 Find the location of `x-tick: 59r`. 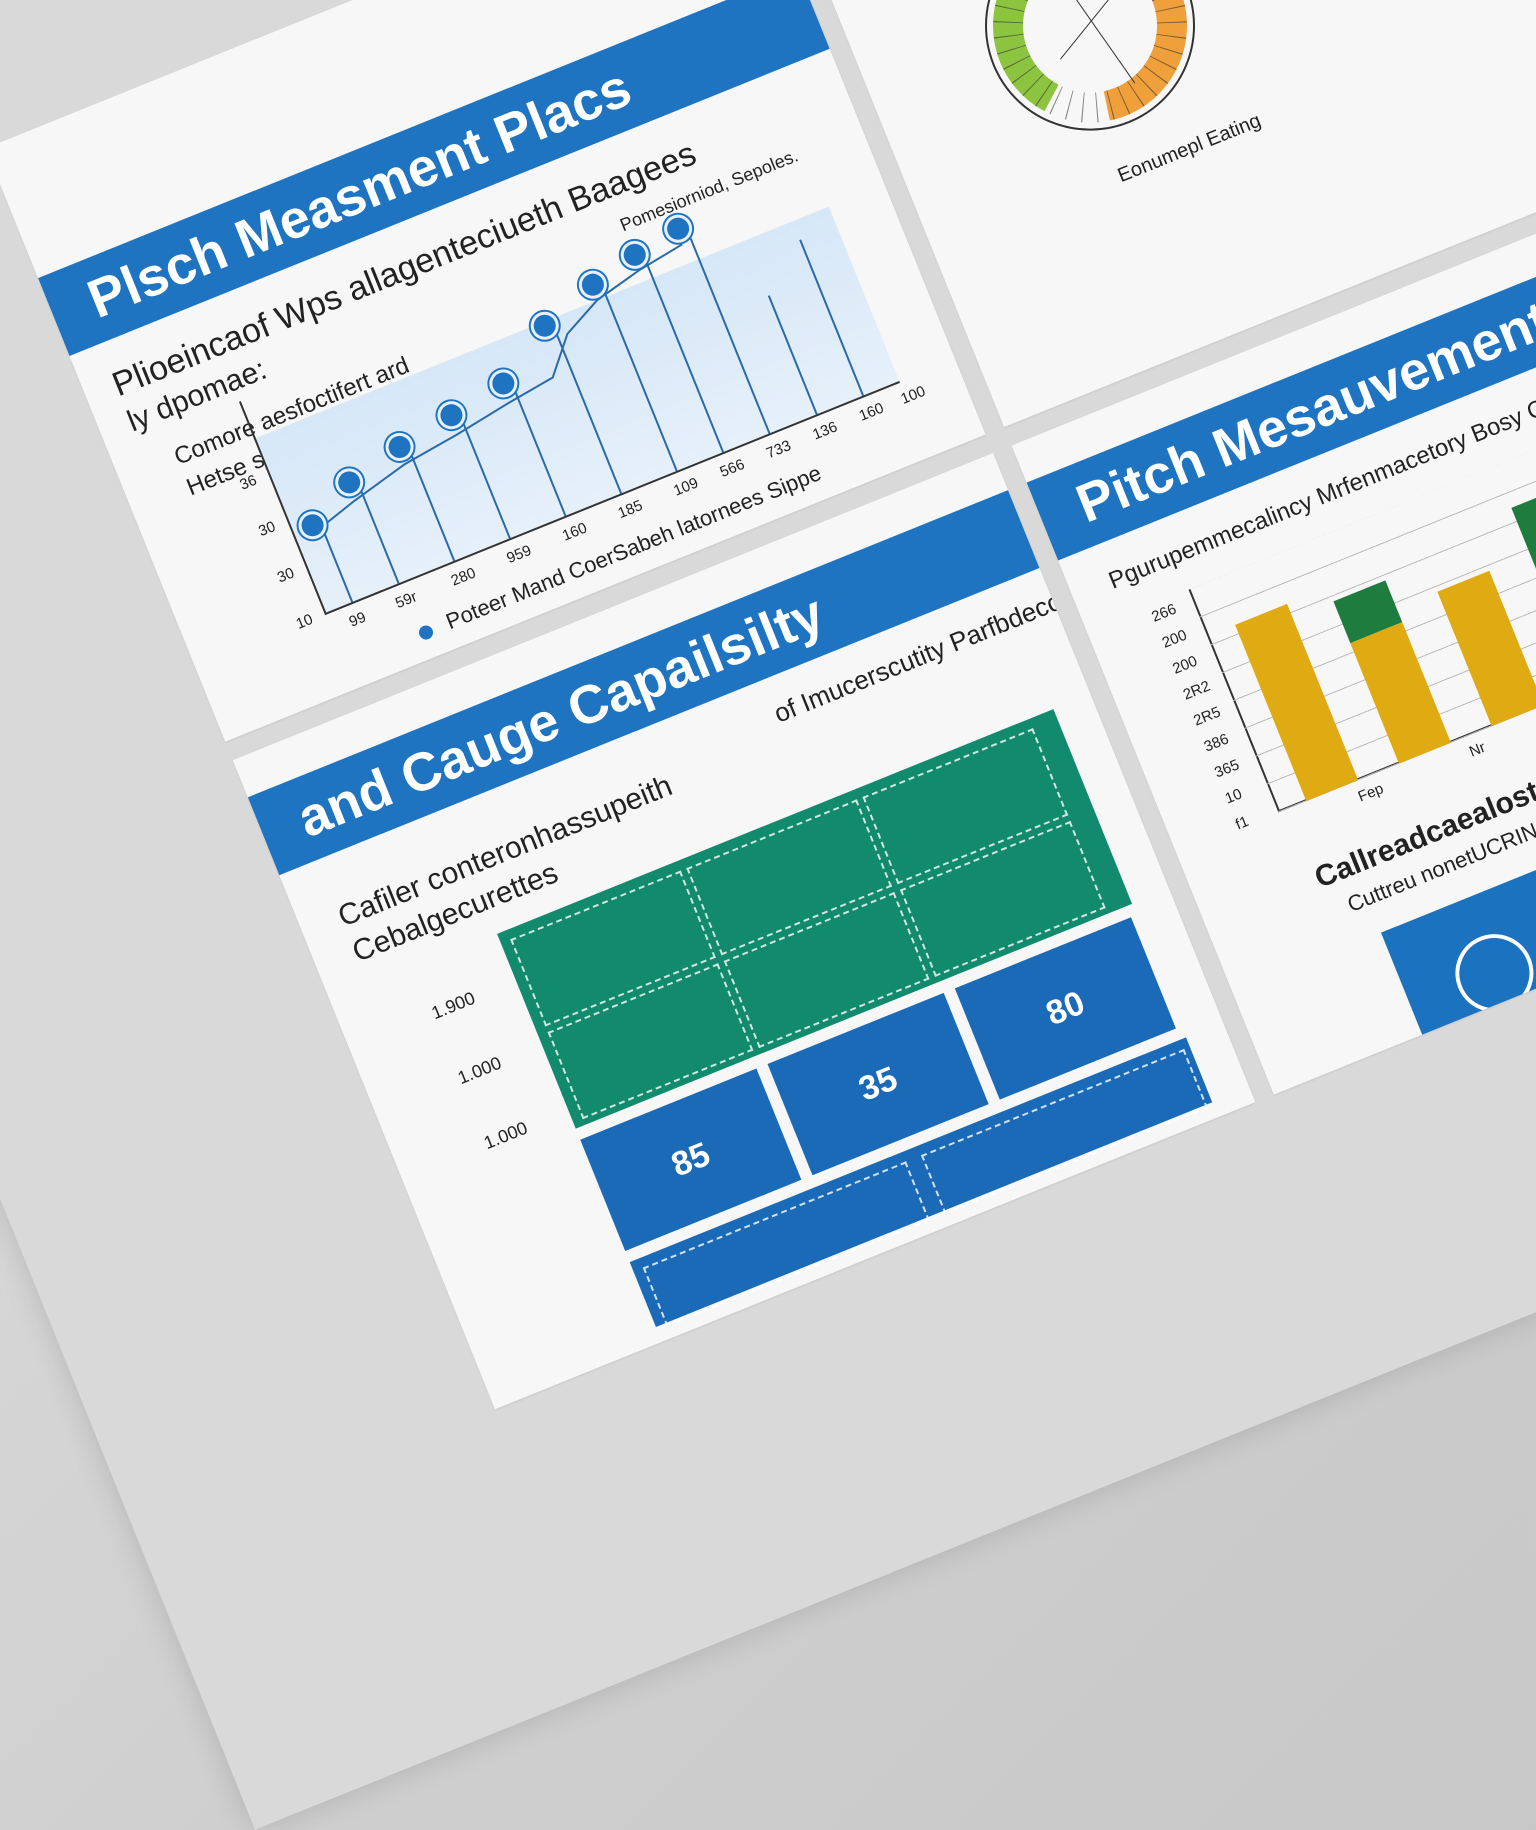

x-tick: 59r is located at coordinates (406, 600).